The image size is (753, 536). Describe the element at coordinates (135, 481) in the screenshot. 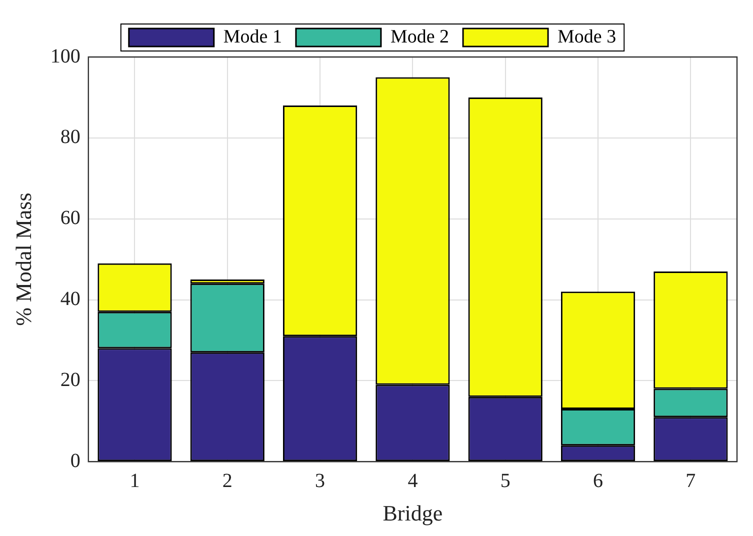

I see `x-tick-label: 1` at that location.